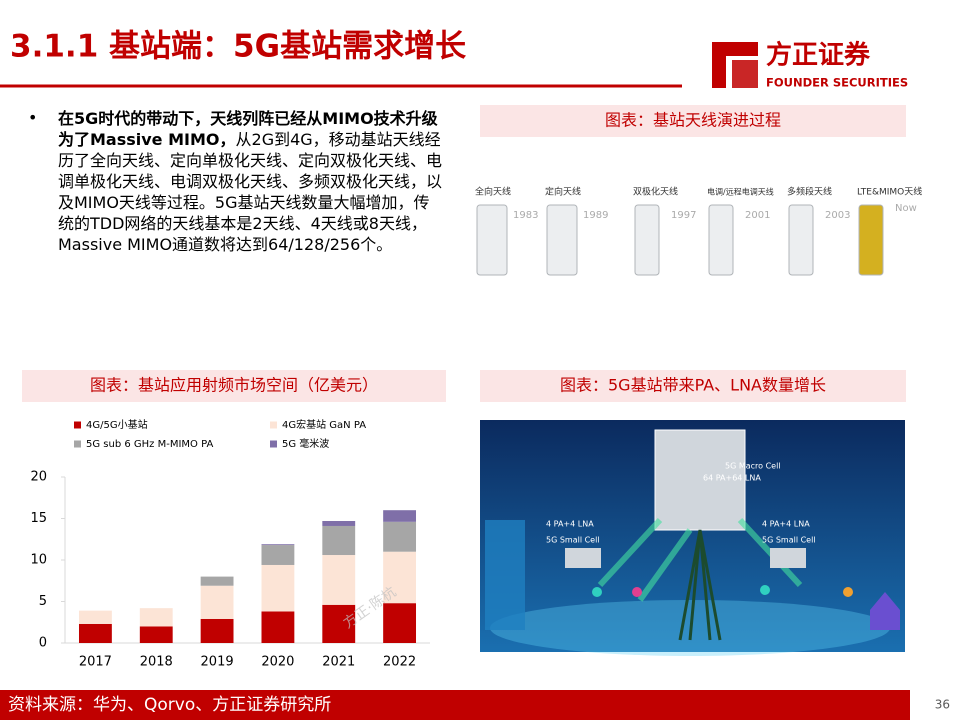  I want to click on x-tick-label: 2018, so click(156, 662).